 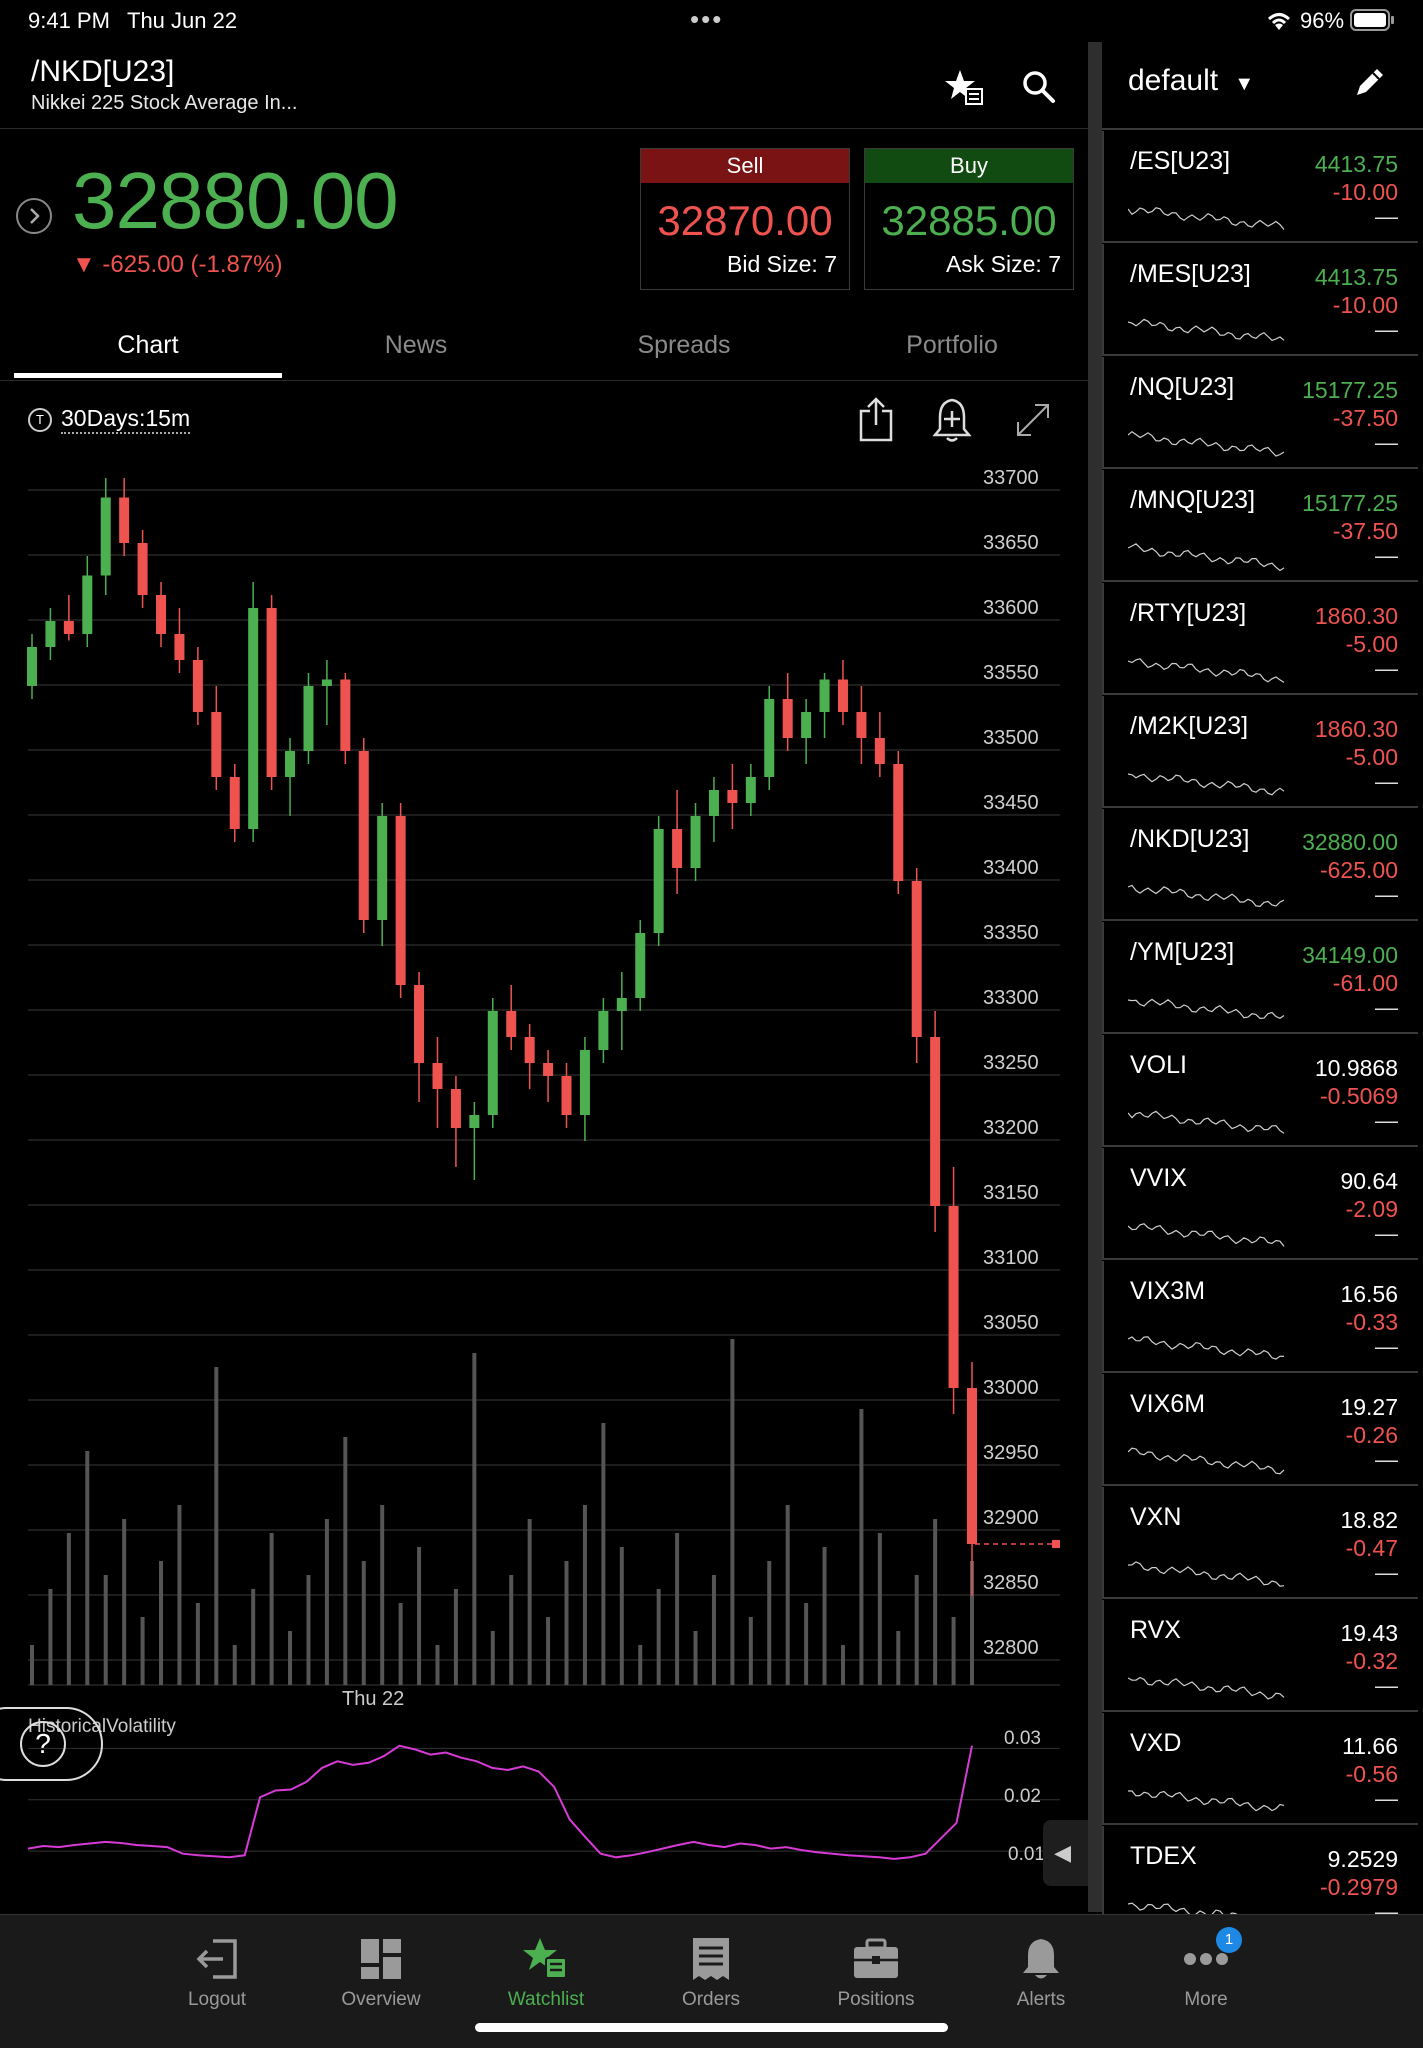 What do you see at coordinates (1260, 413) in the screenshot?
I see `watchlist-row: /NQ[U23] 15177.25 -37.50—` at bounding box center [1260, 413].